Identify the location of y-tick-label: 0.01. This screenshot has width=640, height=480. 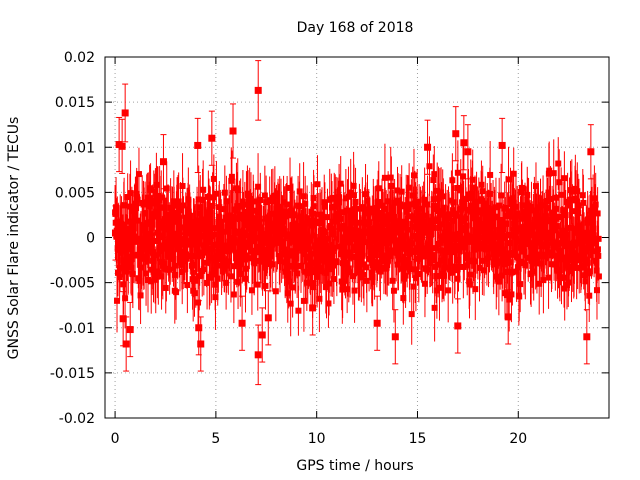
(79, 148).